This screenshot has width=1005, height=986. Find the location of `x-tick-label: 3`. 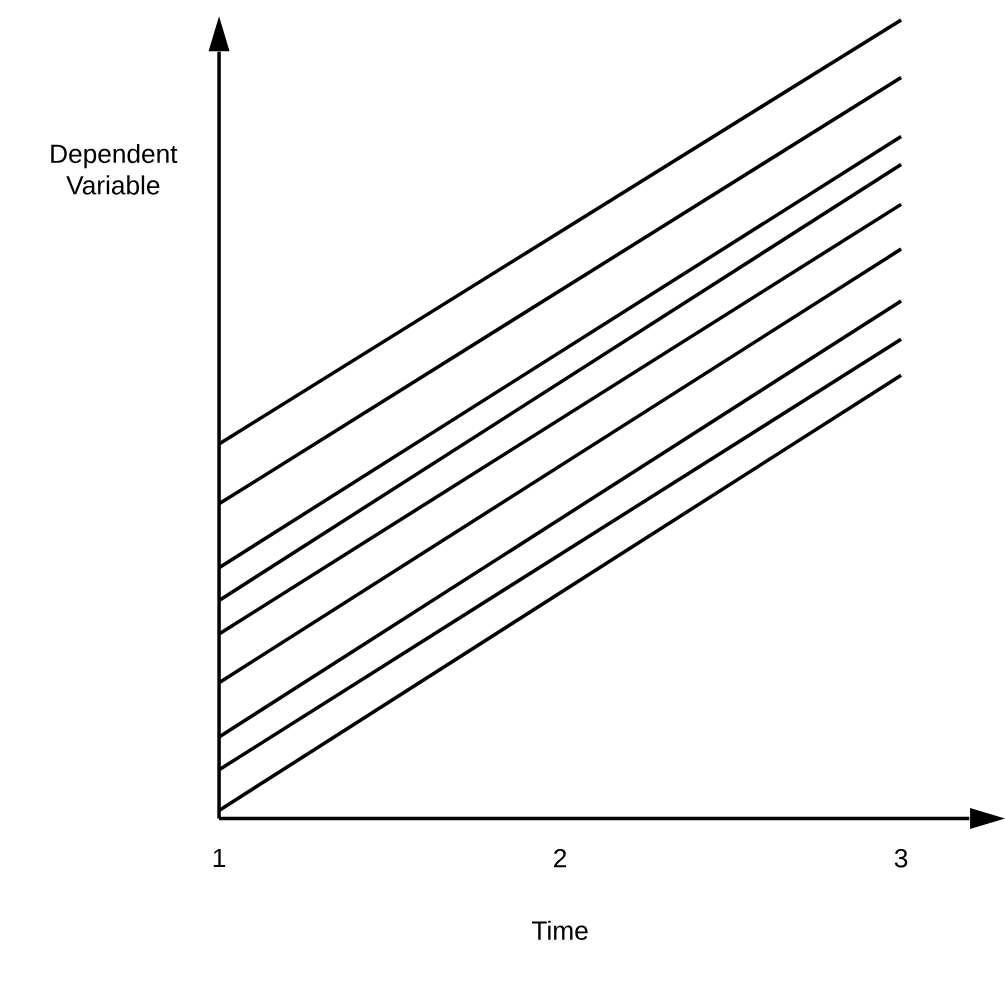

x-tick-label: 3 is located at coordinates (901, 858).